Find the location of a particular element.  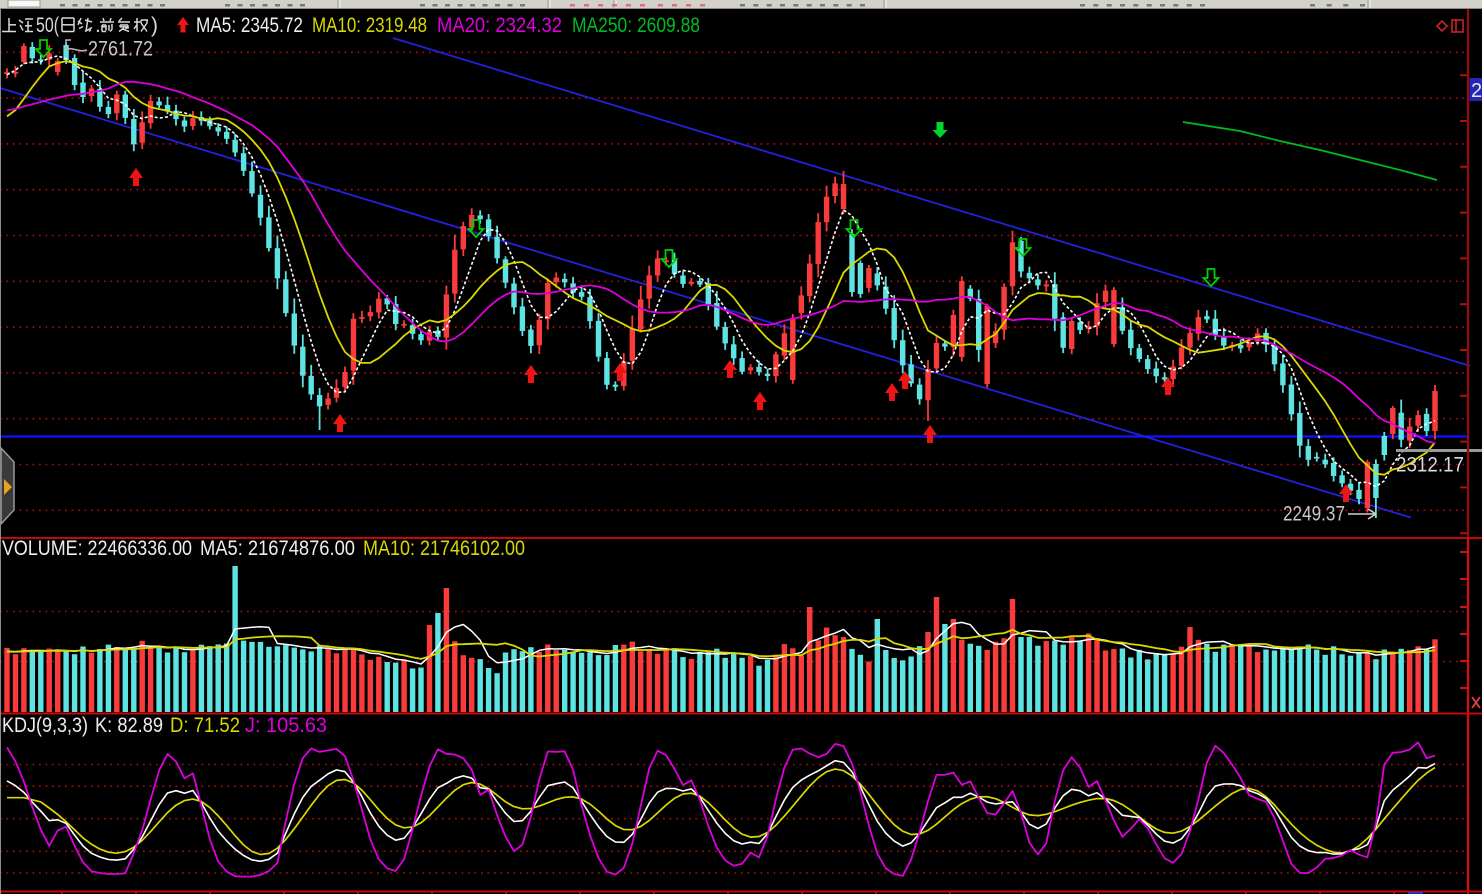

svg-text: 27 is located at coordinates (1476, 91).